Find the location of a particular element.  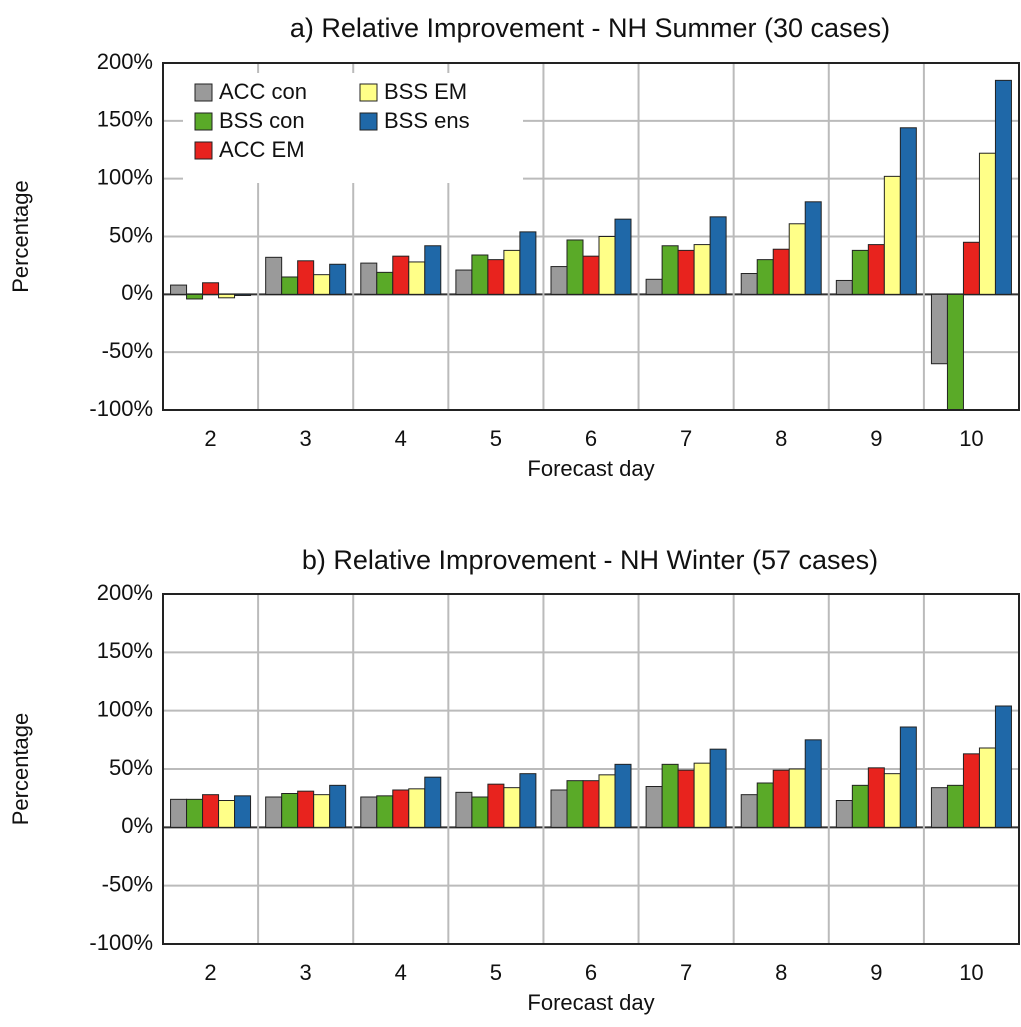

legend-label: ACC con is located at coordinates (263, 91).